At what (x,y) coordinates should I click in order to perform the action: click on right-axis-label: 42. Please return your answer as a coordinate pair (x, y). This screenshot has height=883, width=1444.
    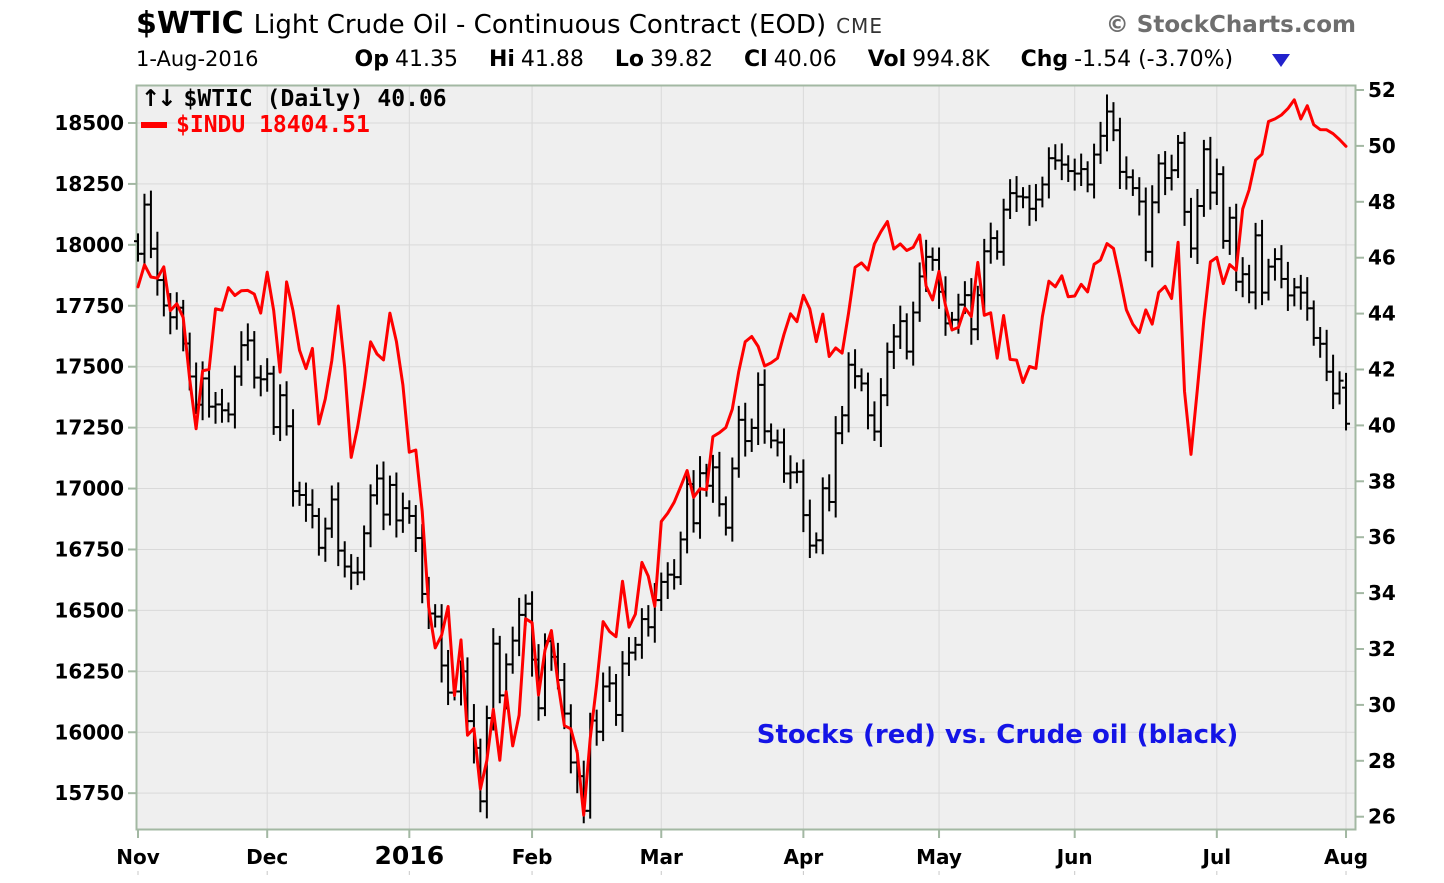
    Looking at the image, I should click on (1382, 370).